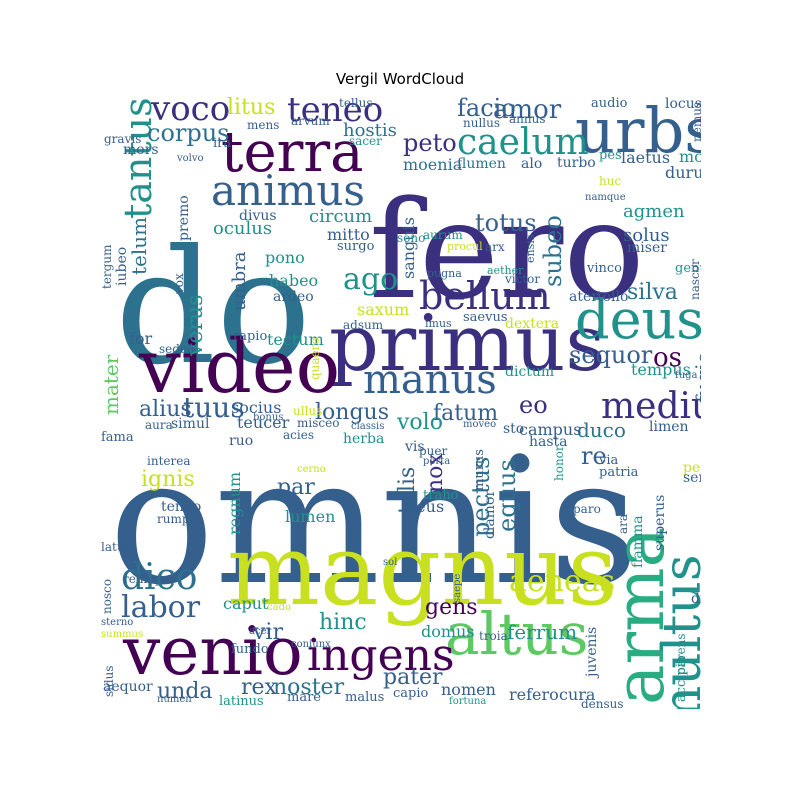 This screenshot has width=800, height=800. Describe the element at coordinates (365, 697) in the screenshot. I see `word-malus: malus` at that location.